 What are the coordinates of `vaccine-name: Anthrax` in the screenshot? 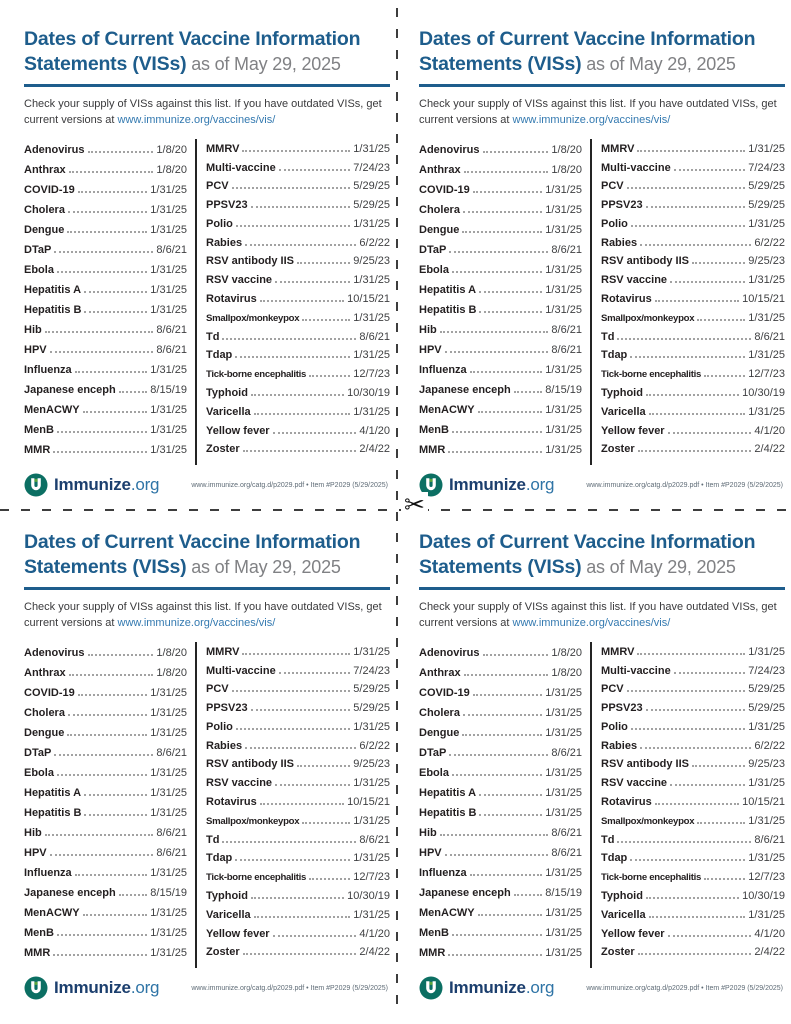 It's located at (440, 672).